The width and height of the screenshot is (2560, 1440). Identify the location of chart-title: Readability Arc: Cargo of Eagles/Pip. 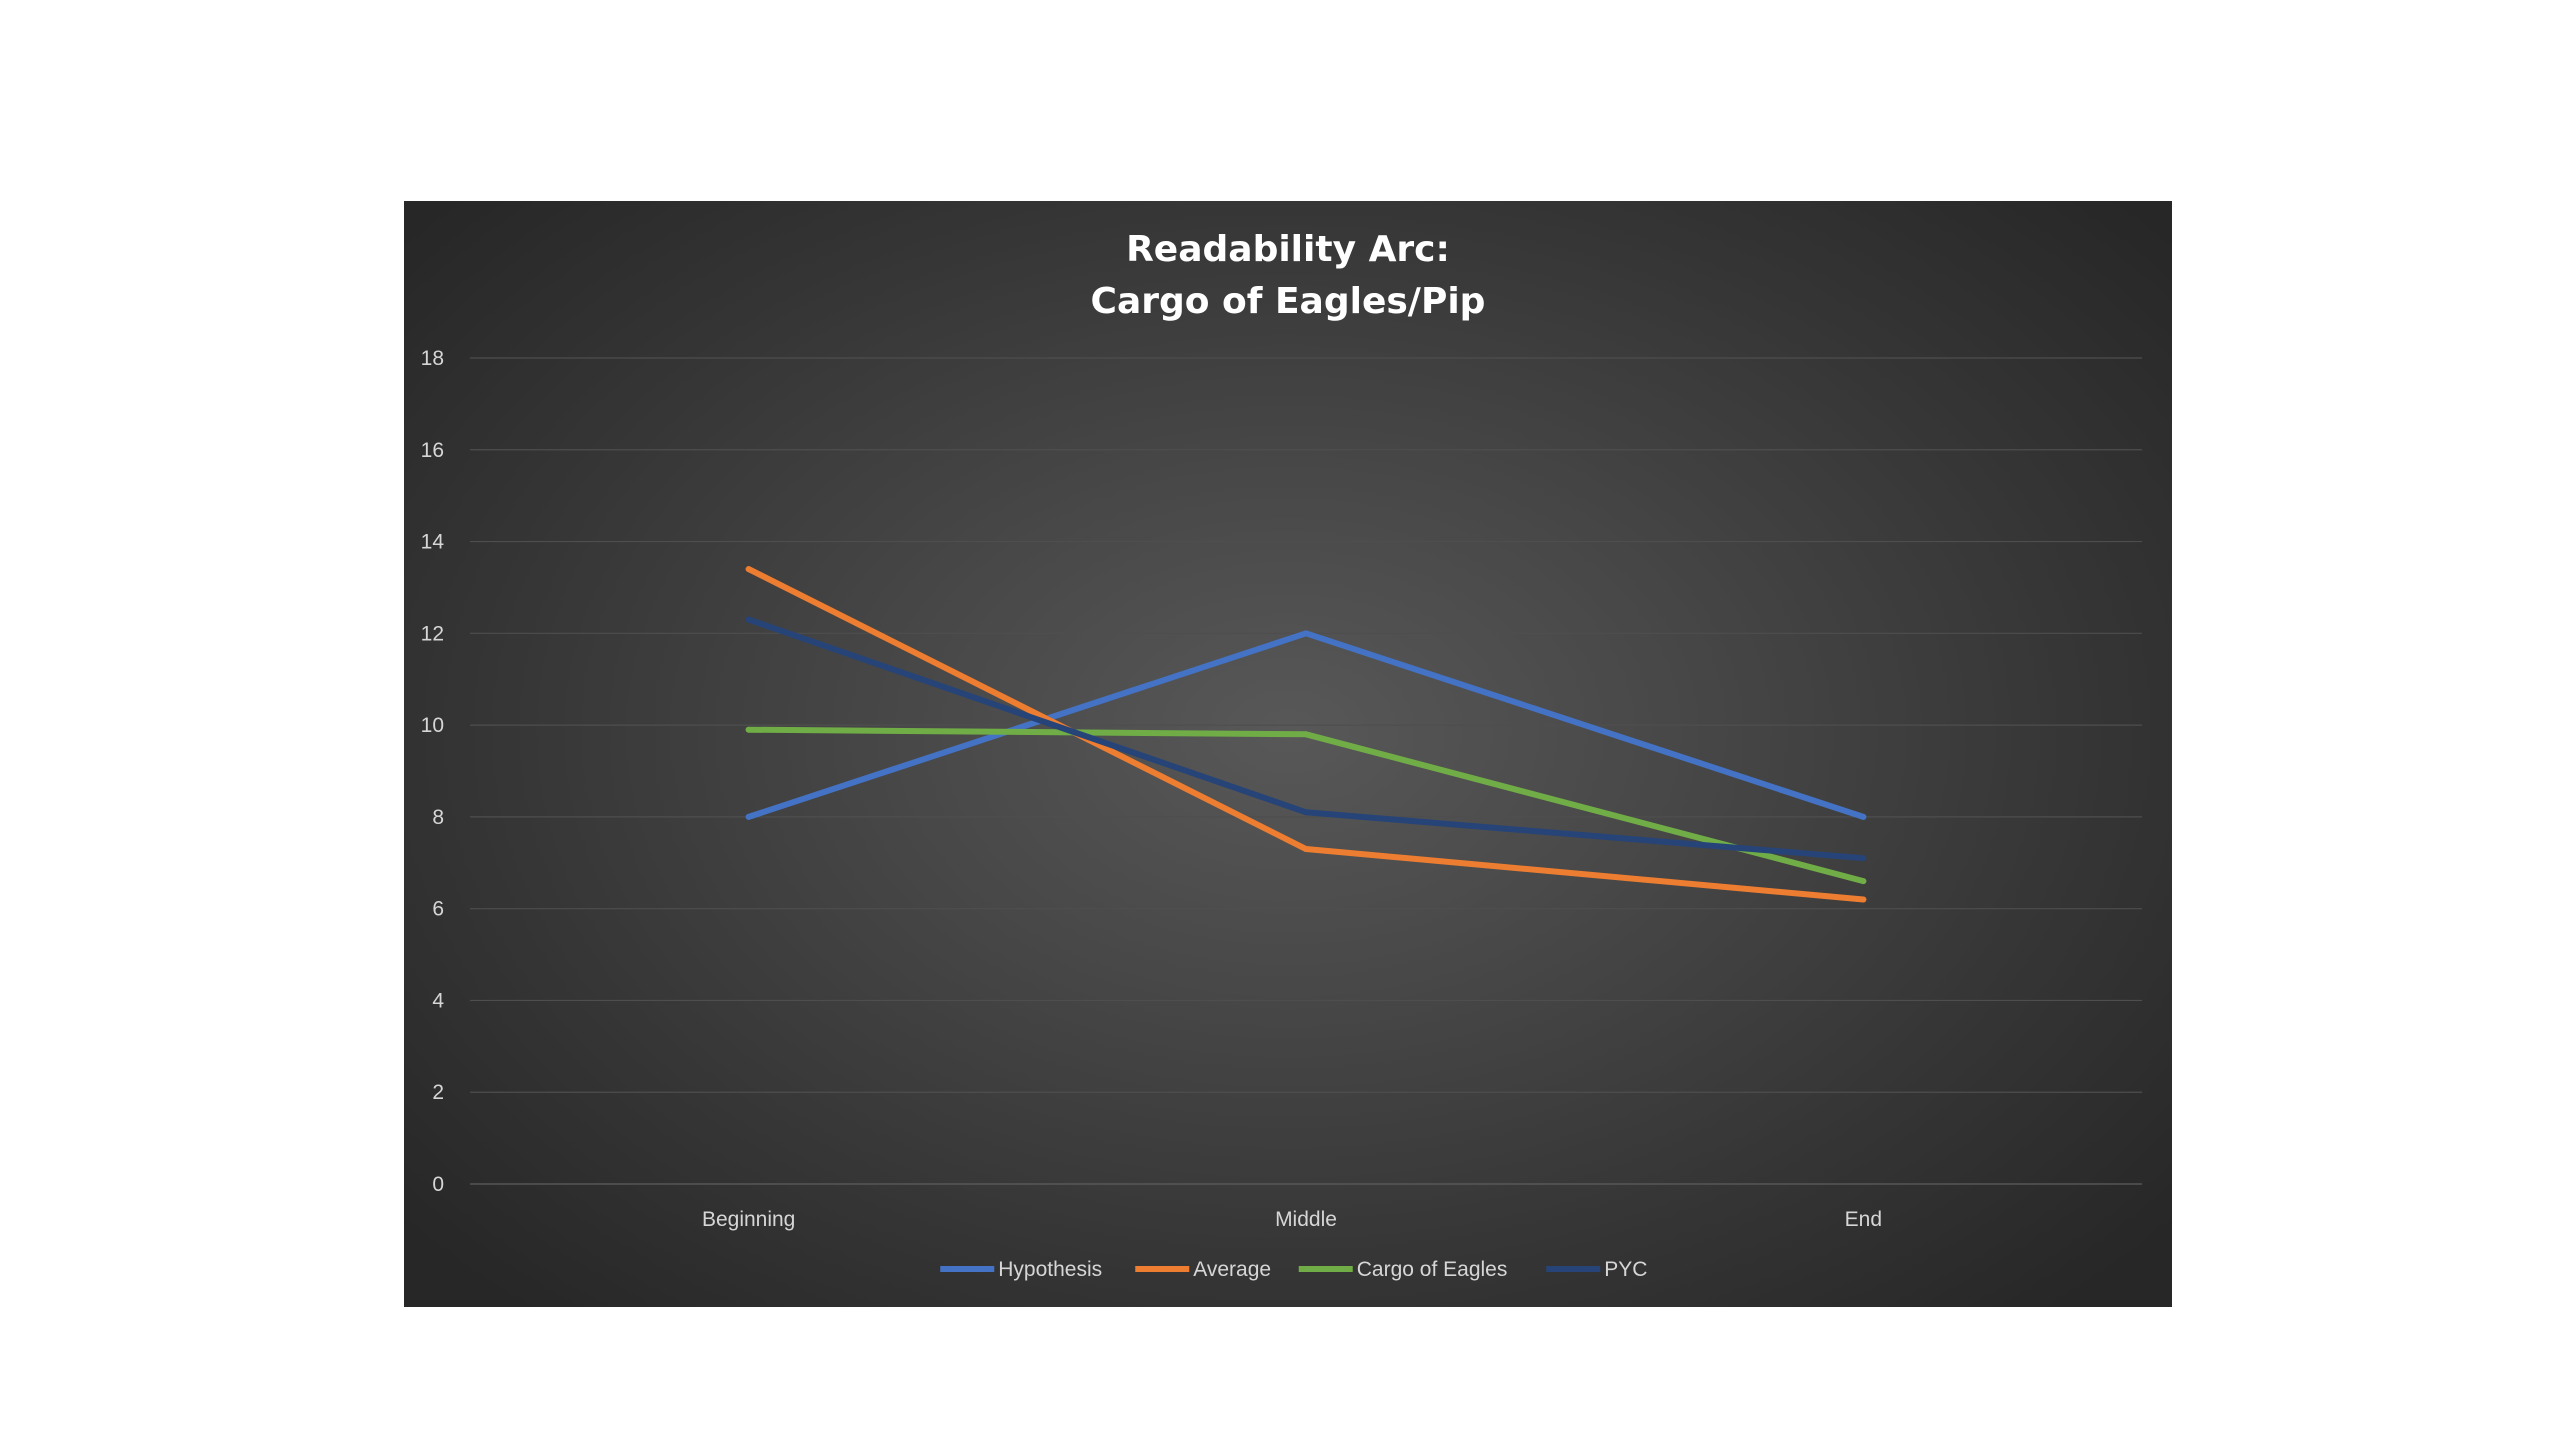
(1288, 275).